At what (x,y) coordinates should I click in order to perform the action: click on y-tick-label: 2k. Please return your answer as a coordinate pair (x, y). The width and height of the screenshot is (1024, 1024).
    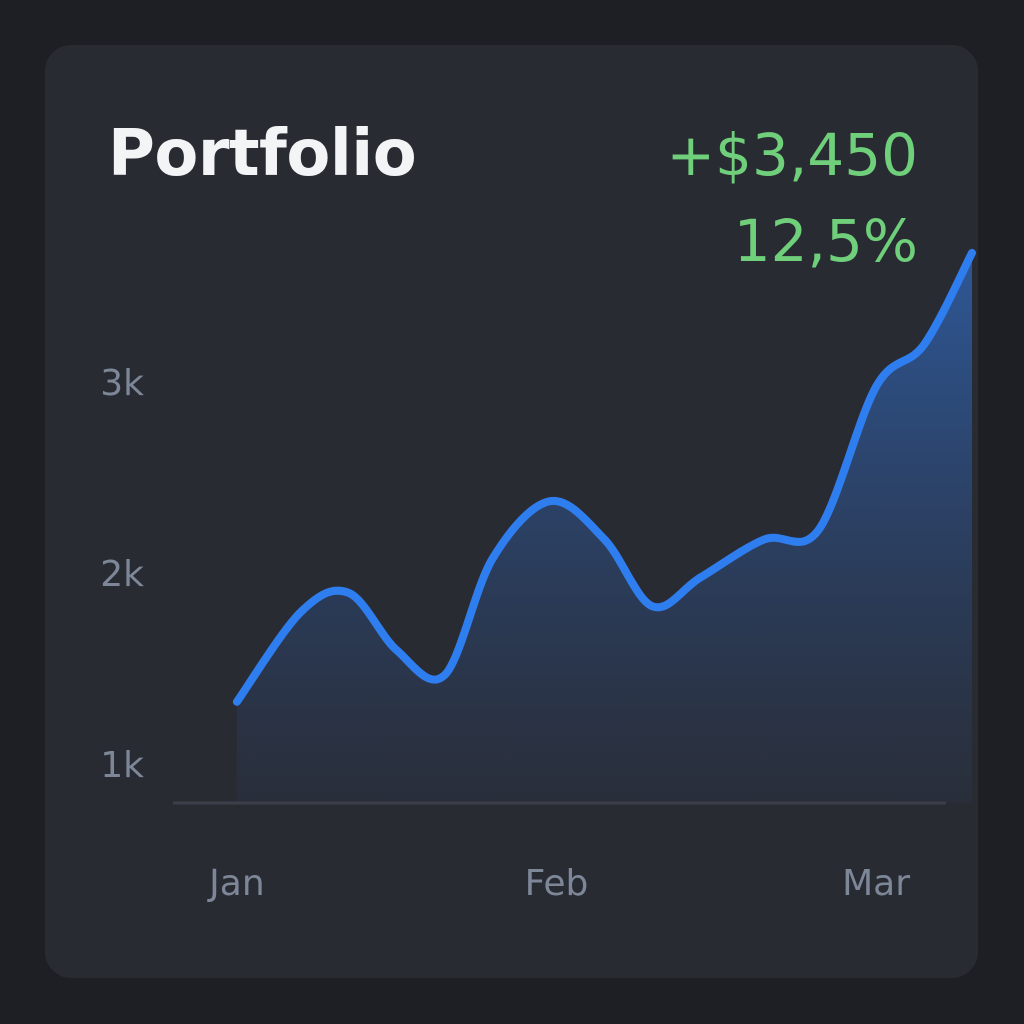
    Looking at the image, I should click on (122, 574).